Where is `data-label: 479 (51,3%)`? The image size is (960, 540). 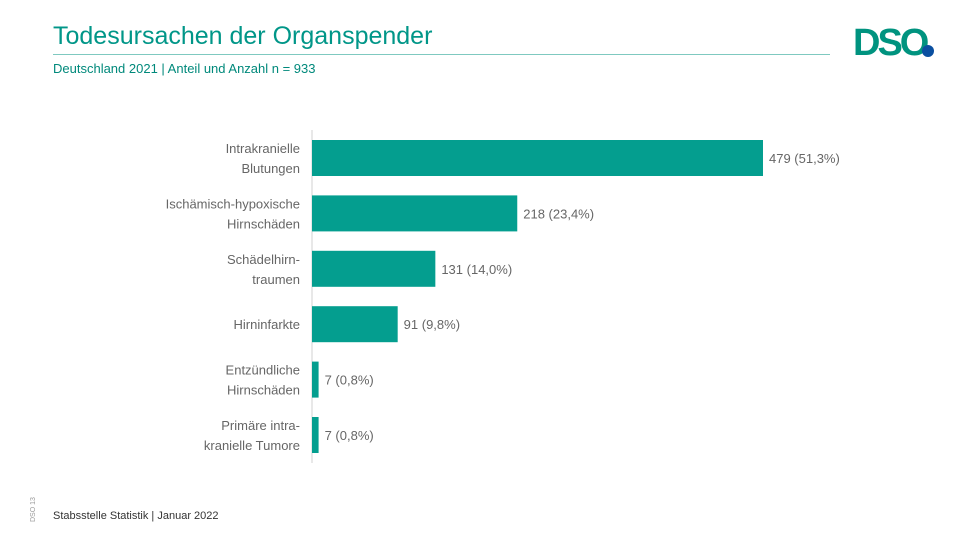 data-label: 479 (51,3%) is located at coordinates (804, 158).